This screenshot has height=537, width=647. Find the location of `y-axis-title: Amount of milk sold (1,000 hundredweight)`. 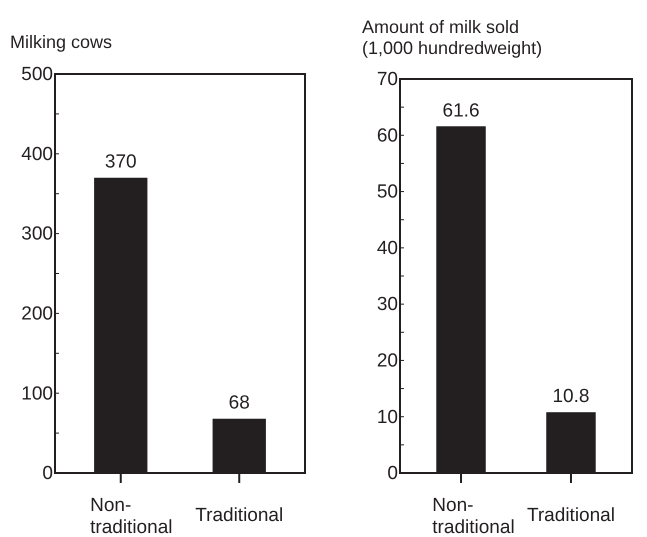

y-axis-title: Amount of milk sold (1,000 hundredweight) is located at coordinates (452, 37).